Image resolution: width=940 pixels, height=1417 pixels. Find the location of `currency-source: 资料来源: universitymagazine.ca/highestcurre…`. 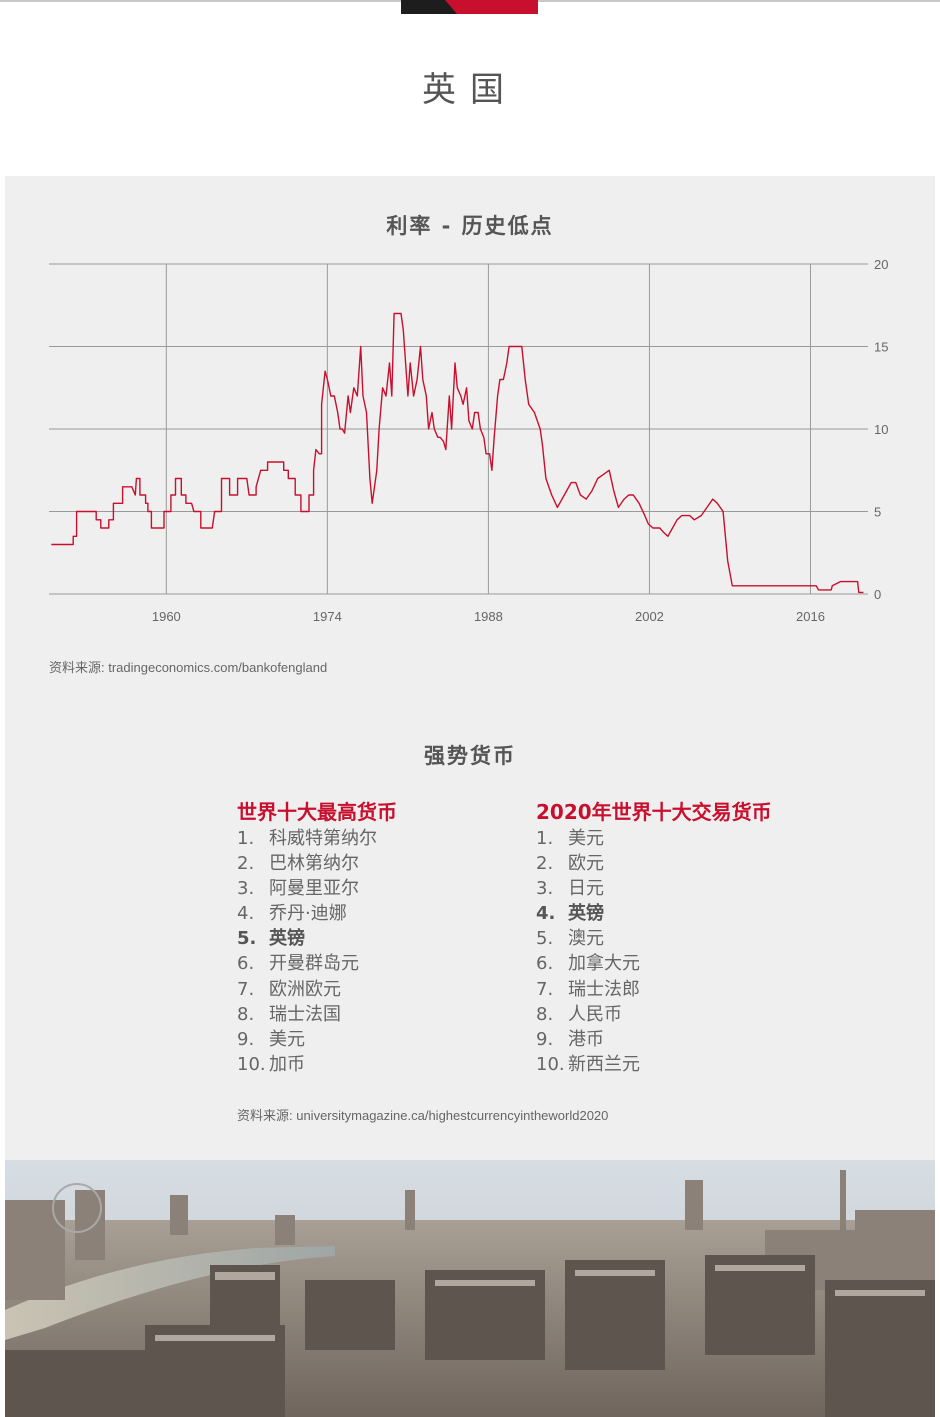

currency-source: 资料来源: universitymagazine.ca/highestcurre… is located at coordinates (423, 1115).